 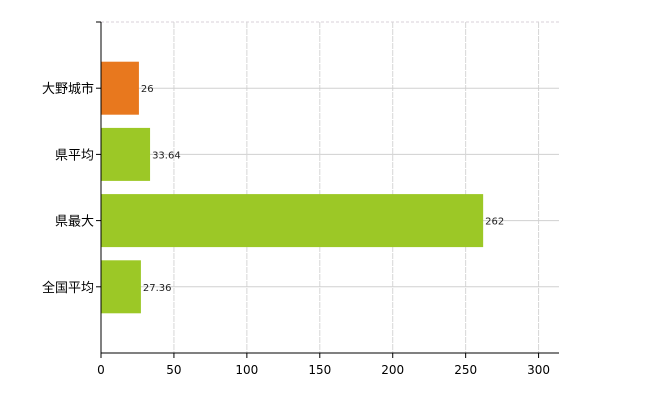 What do you see at coordinates (319, 370) in the screenshot?
I see `x-tick-label: 150` at bounding box center [319, 370].